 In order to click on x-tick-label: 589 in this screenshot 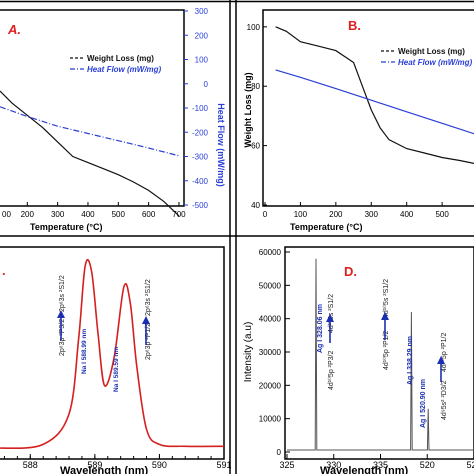, I will do `click(94, 465)`.